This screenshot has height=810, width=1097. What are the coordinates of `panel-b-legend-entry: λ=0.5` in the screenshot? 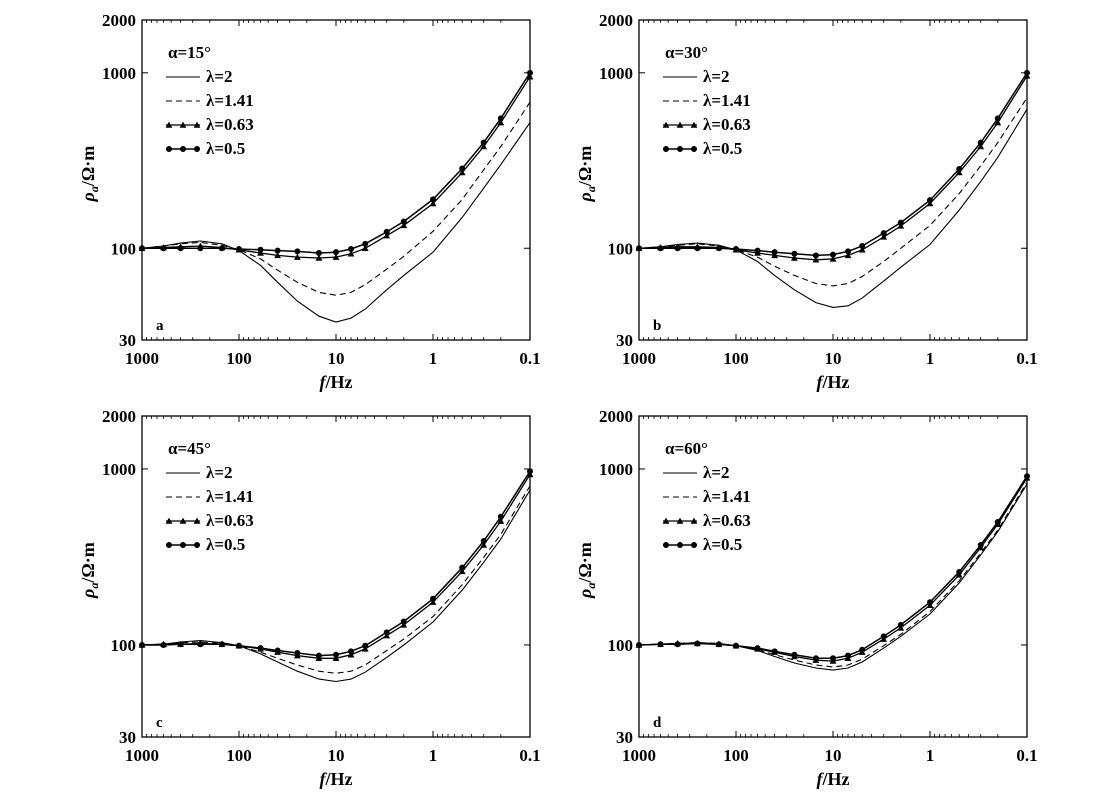 It's located at (702, 148).